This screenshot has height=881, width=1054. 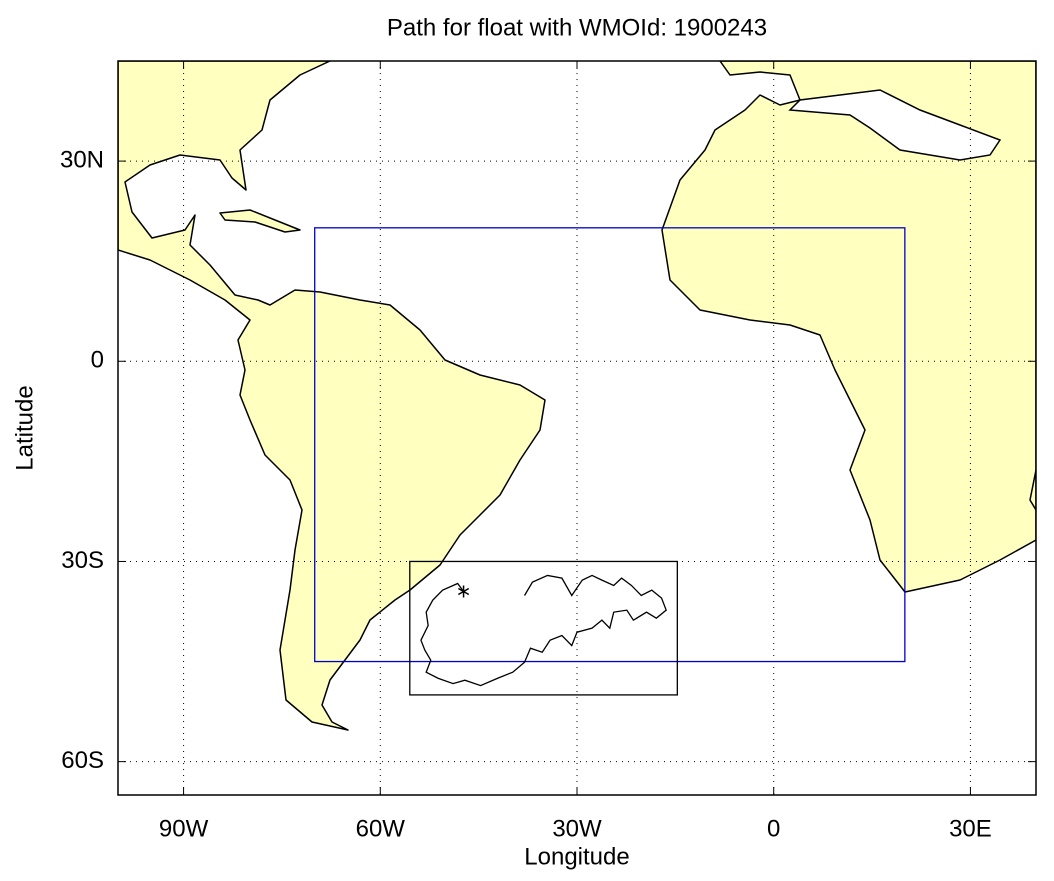 What do you see at coordinates (184, 828) in the screenshot?
I see `x-tick-label: 90W` at bounding box center [184, 828].